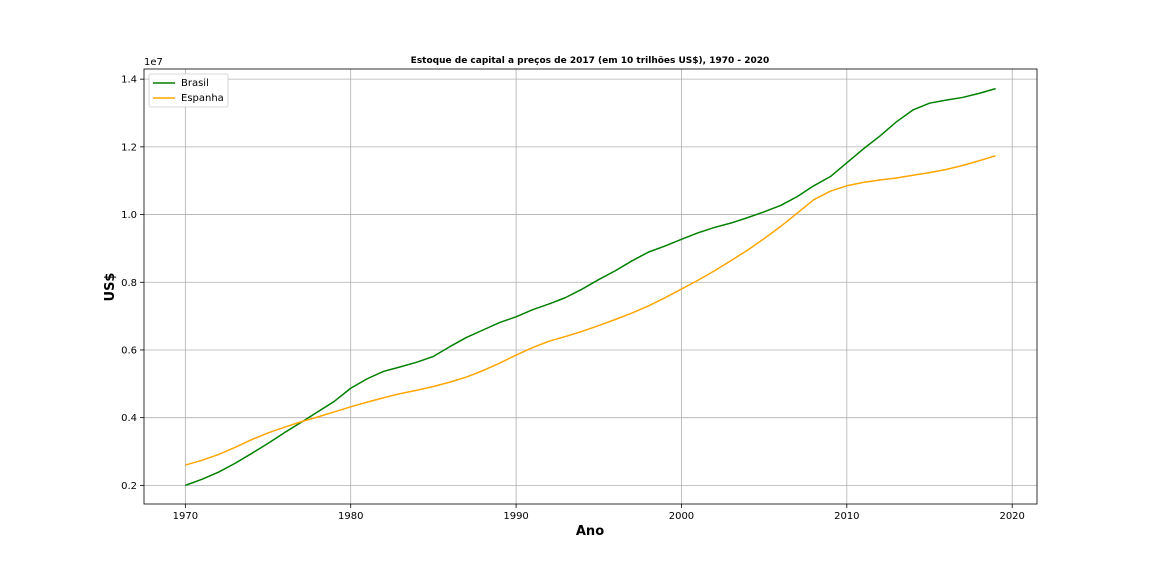 The image size is (1152, 576). What do you see at coordinates (153, 62) in the screenshot?
I see `y-offset-text: 1e7` at bounding box center [153, 62].